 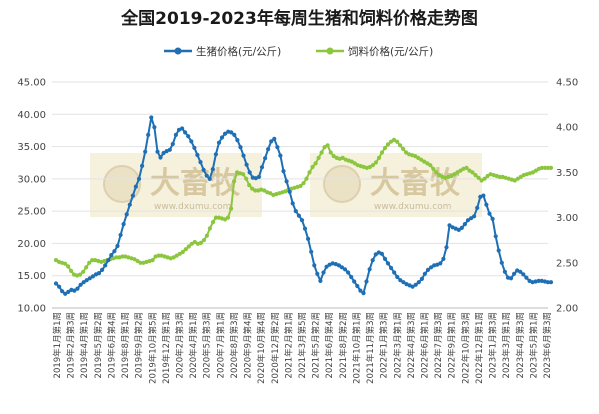 What do you see at coordinates (222, 51) in the screenshot?
I see `legend-item-pig: 生猪价格(元/公斤)` at bounding box center [222, 51].